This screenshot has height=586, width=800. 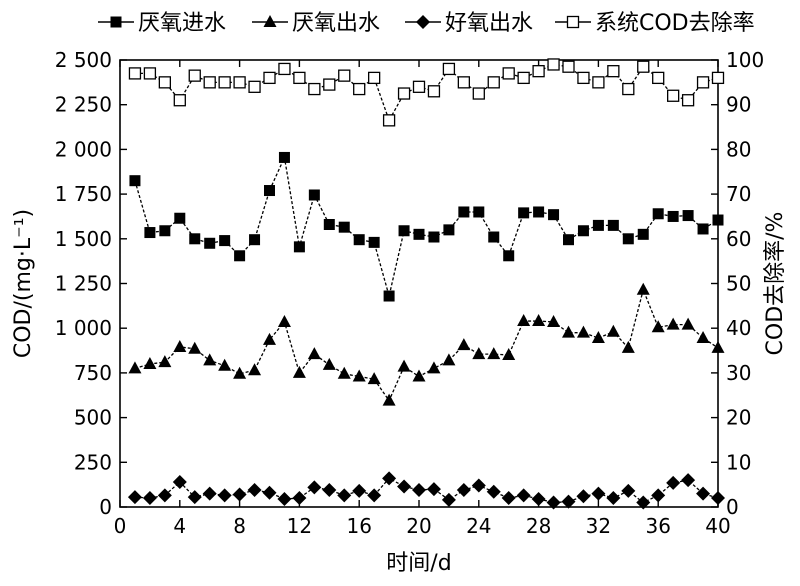 What do you see at coordinates (738, 418) in the screenshot?
I see `y-right-tick-label: 20` at bounding box center [738, 418].